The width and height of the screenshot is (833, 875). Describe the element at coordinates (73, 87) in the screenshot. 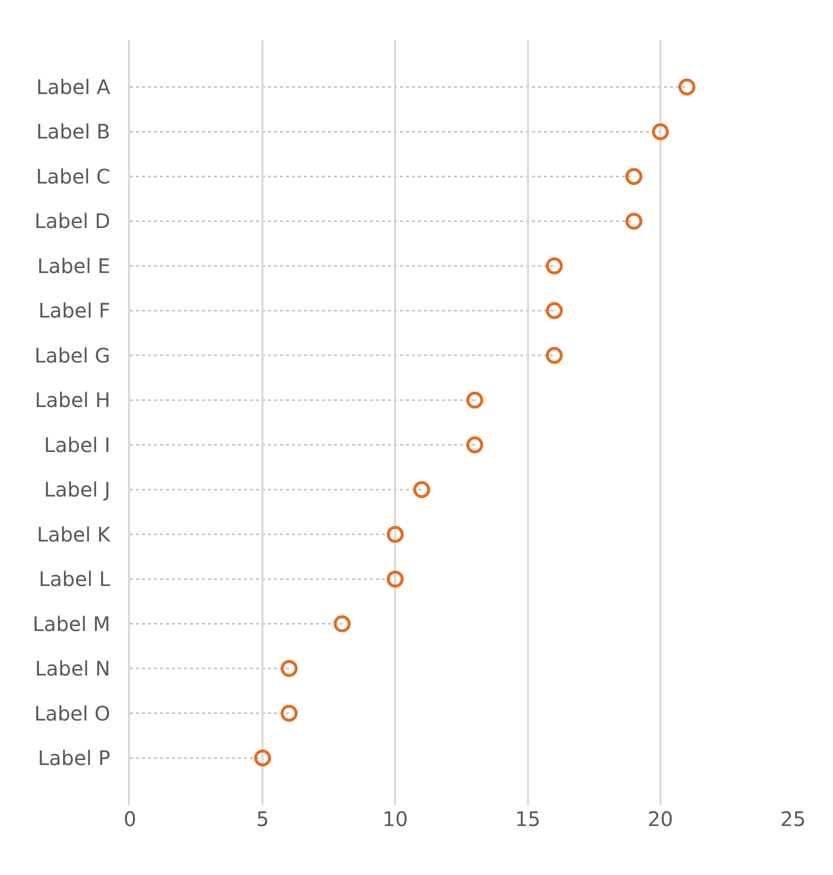

I see `y-tick-label: Label A` at that location.